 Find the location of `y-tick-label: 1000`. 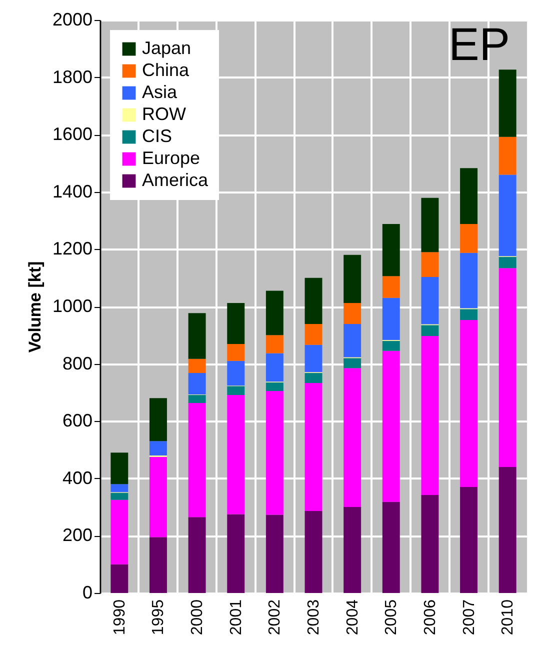

y-tick-label: 1000 is located at coordinates (72, 306).